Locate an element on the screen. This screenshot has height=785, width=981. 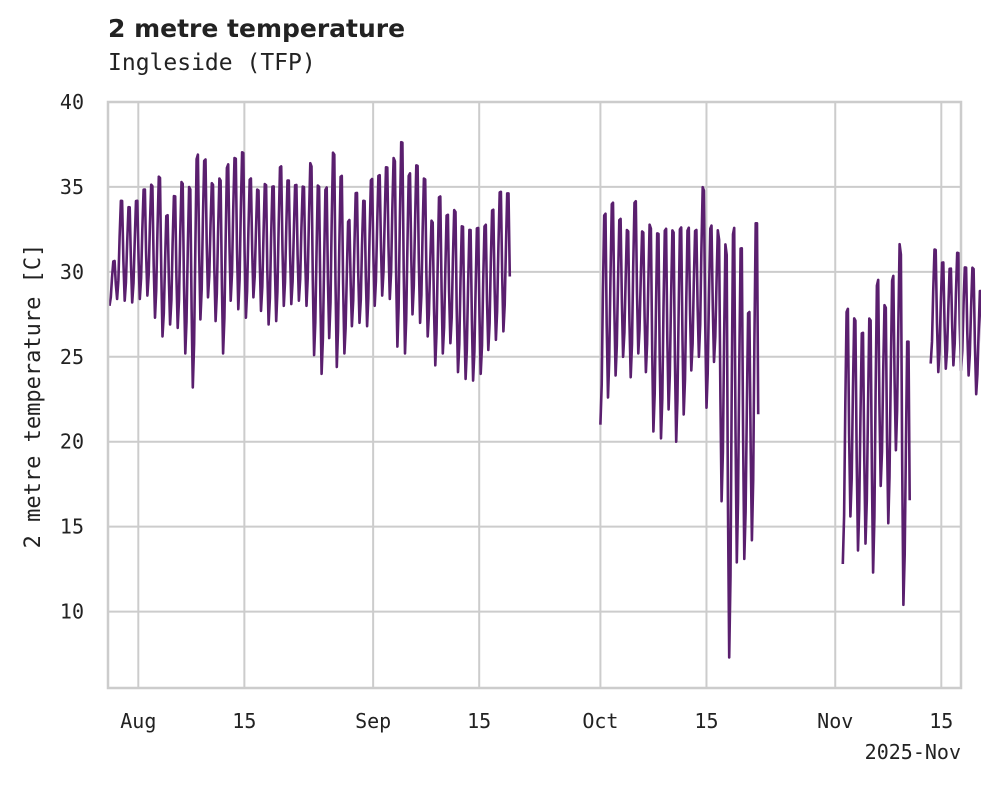
chart-title: 2 metre temperature is located at coordinates (257, 28).